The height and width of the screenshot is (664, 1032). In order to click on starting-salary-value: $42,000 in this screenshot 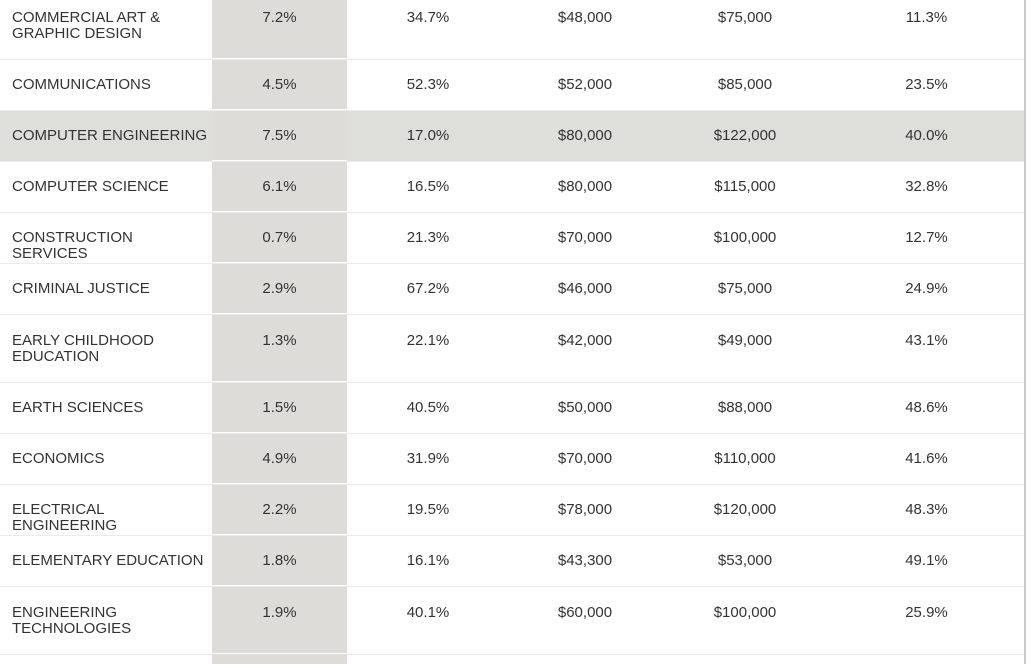, I will do `click(585, 340)`.